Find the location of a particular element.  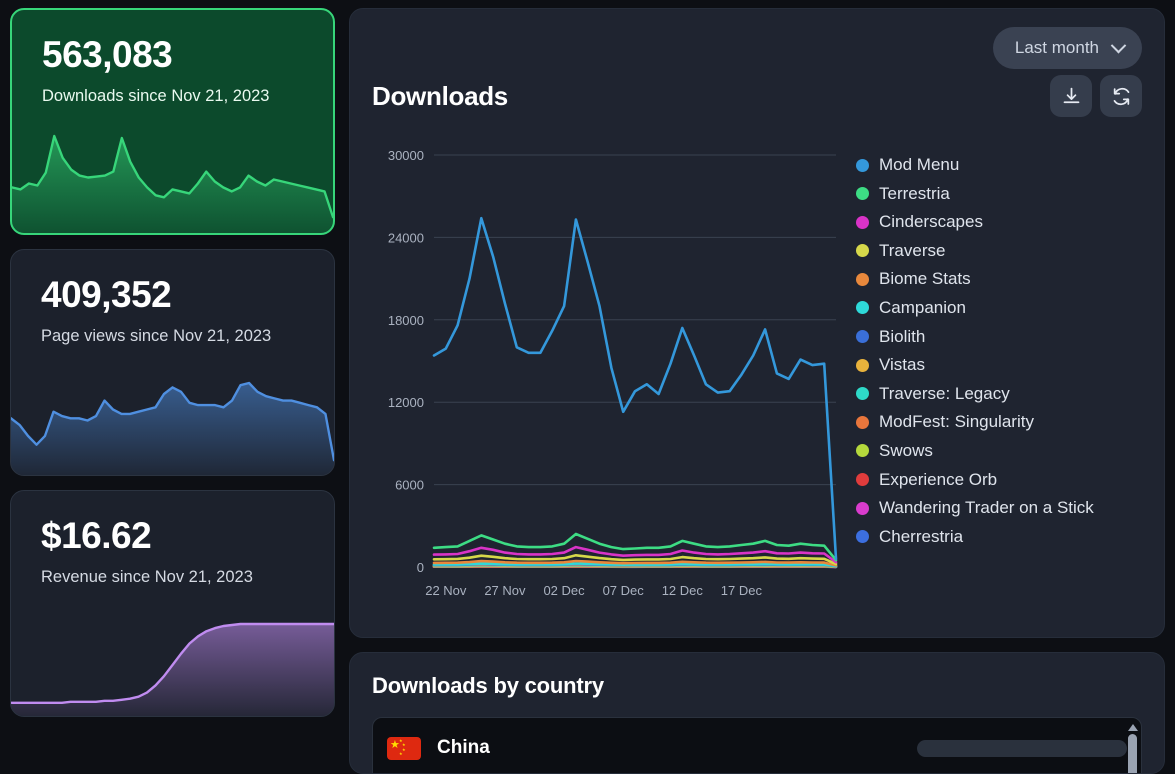

stat-content-downloads: 563,083 Downloads since Nov 21, 2023 is located at coordinates (172, 58).